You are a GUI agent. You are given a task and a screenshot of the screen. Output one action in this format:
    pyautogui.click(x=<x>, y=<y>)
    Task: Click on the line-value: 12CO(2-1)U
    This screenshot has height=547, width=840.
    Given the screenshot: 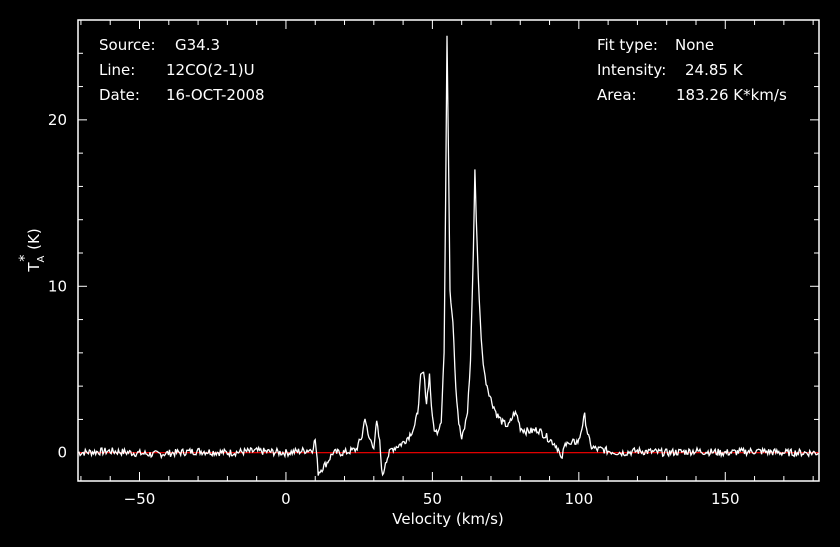 What is the action you would take?
    pyautogui.click(x=210, y=70)
    